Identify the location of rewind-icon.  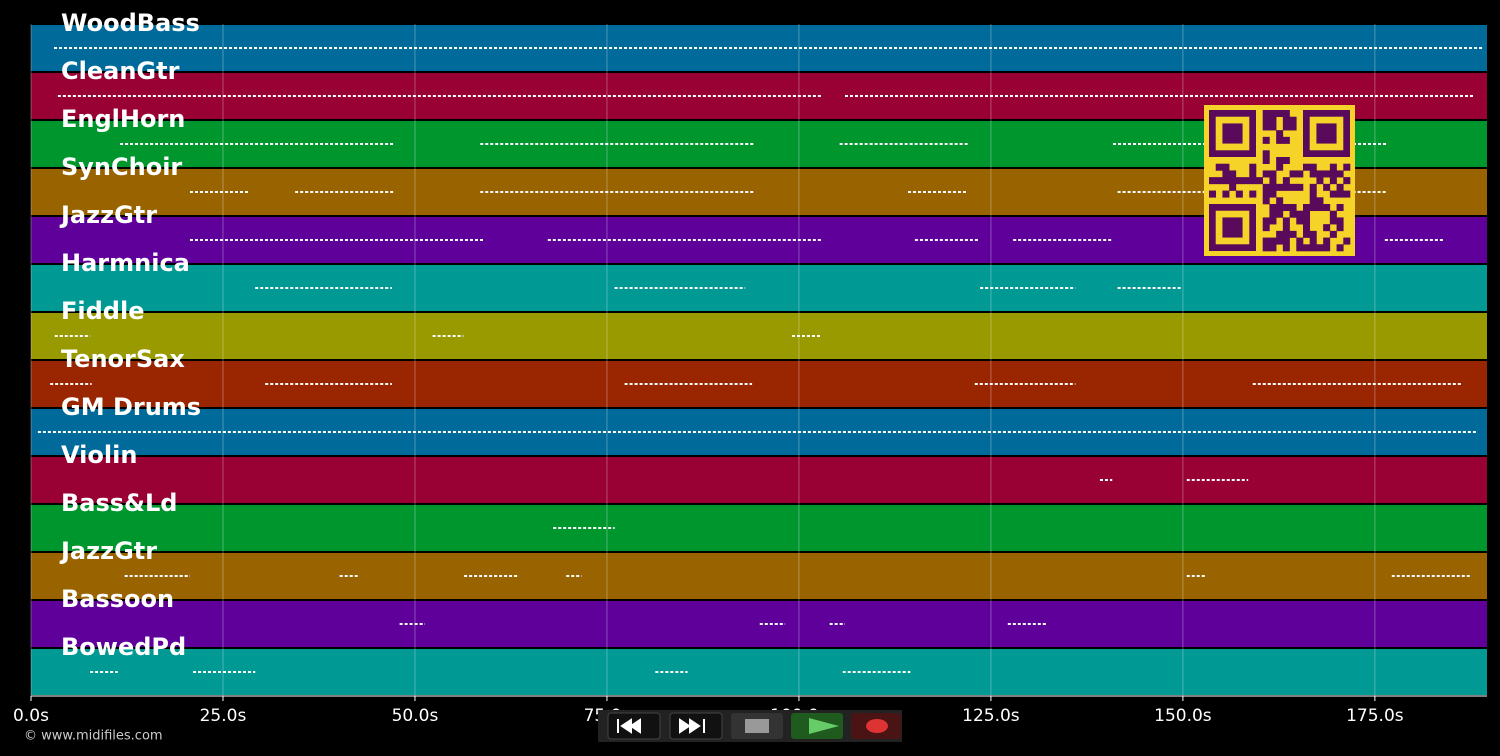
(629, 726).